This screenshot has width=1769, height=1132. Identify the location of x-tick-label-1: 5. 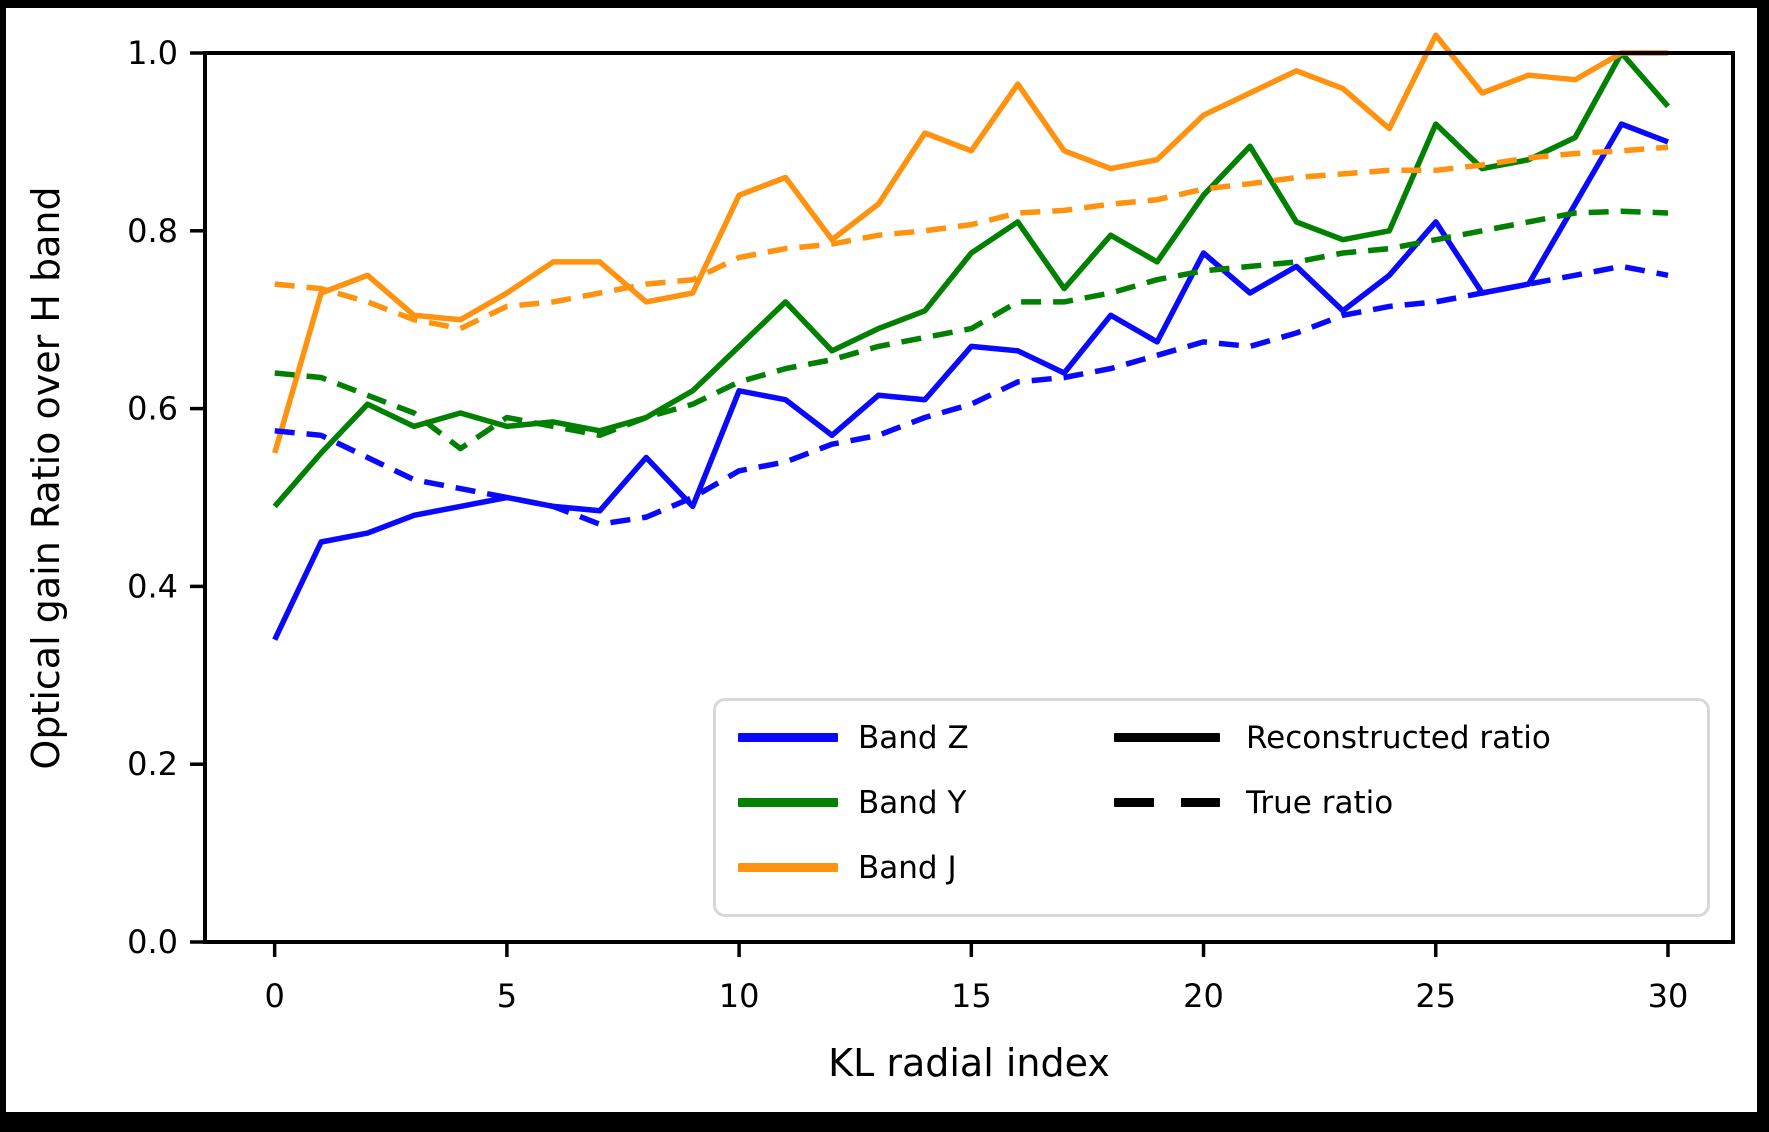
(507, 996).